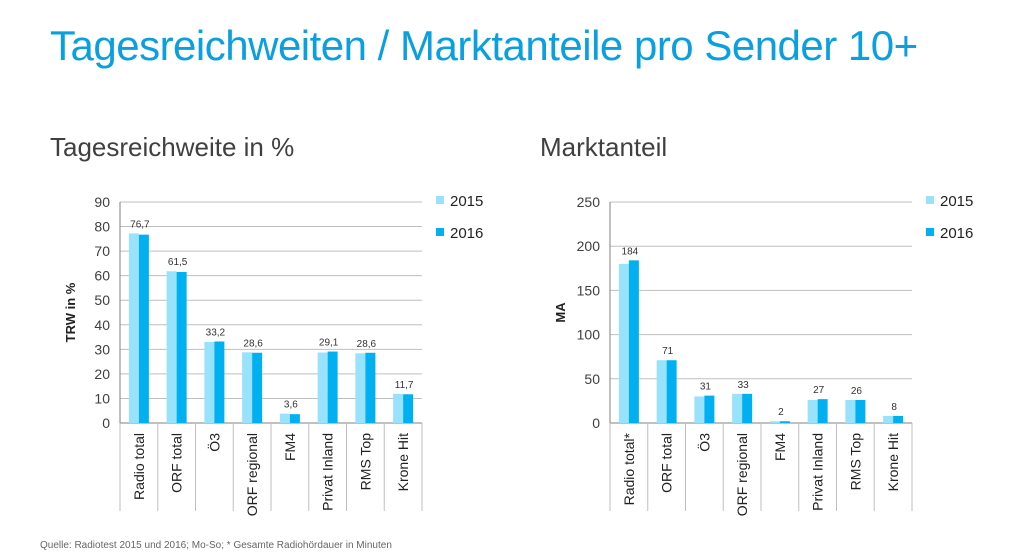 The height and width of the screenshot is (556, 1024). Describe the element at coordinates (102, 398) in the screenshot. I see `y-tick-label: 10` at that location.